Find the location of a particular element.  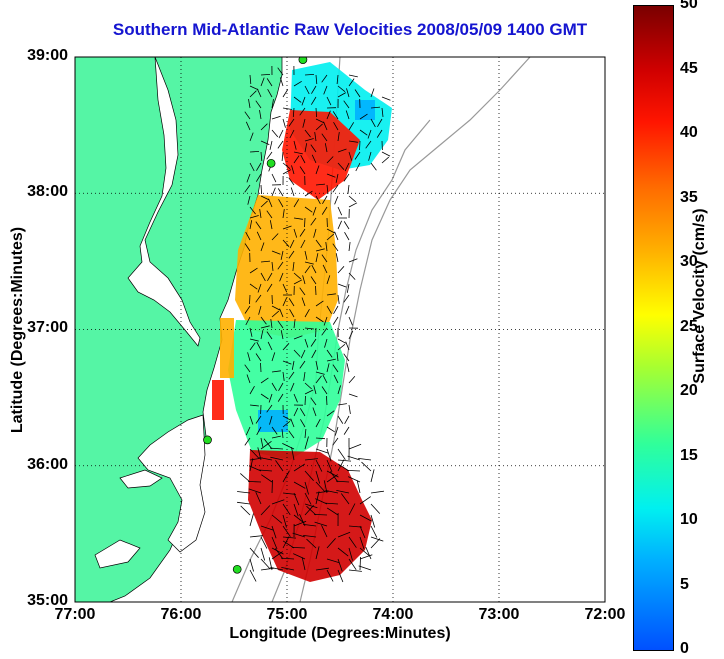

y-tick-label: 36:00 is located at coordinates (47, 464).